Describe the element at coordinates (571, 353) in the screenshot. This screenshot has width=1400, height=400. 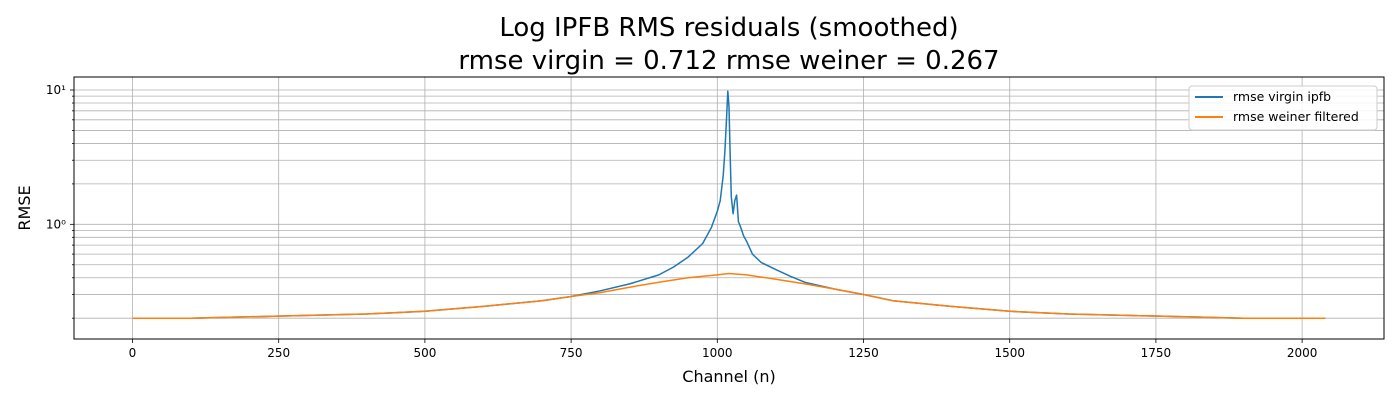
I see `x-tick-label: 750` at that location.